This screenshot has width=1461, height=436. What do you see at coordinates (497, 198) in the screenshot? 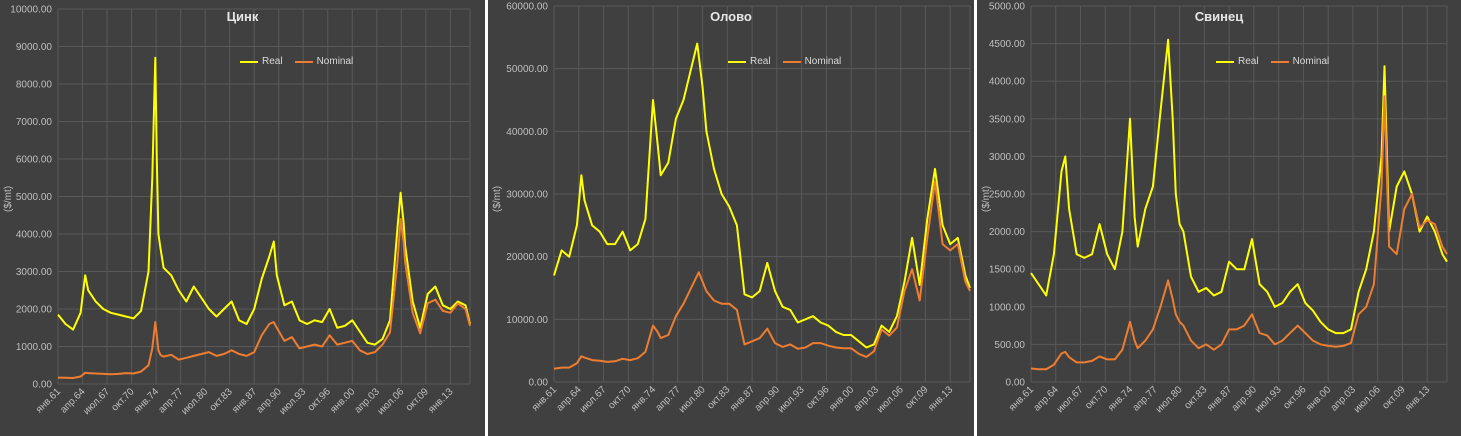
I see `tin-y-axis-label: ($/mt)` at bounding box center [497, 198].